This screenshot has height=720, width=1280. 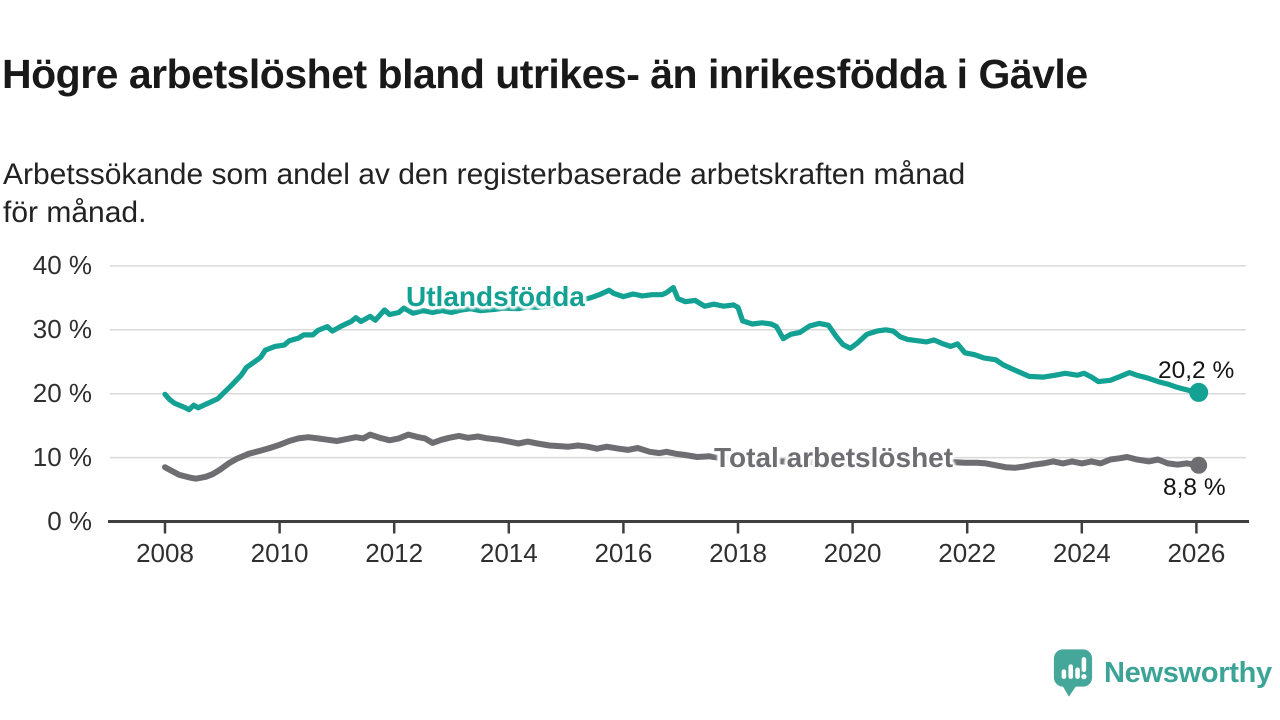 What do you see at coordinates (62, 392) in the screenshot?
I see `y-tick-label: 20 %` at bounding box center [62, 392].